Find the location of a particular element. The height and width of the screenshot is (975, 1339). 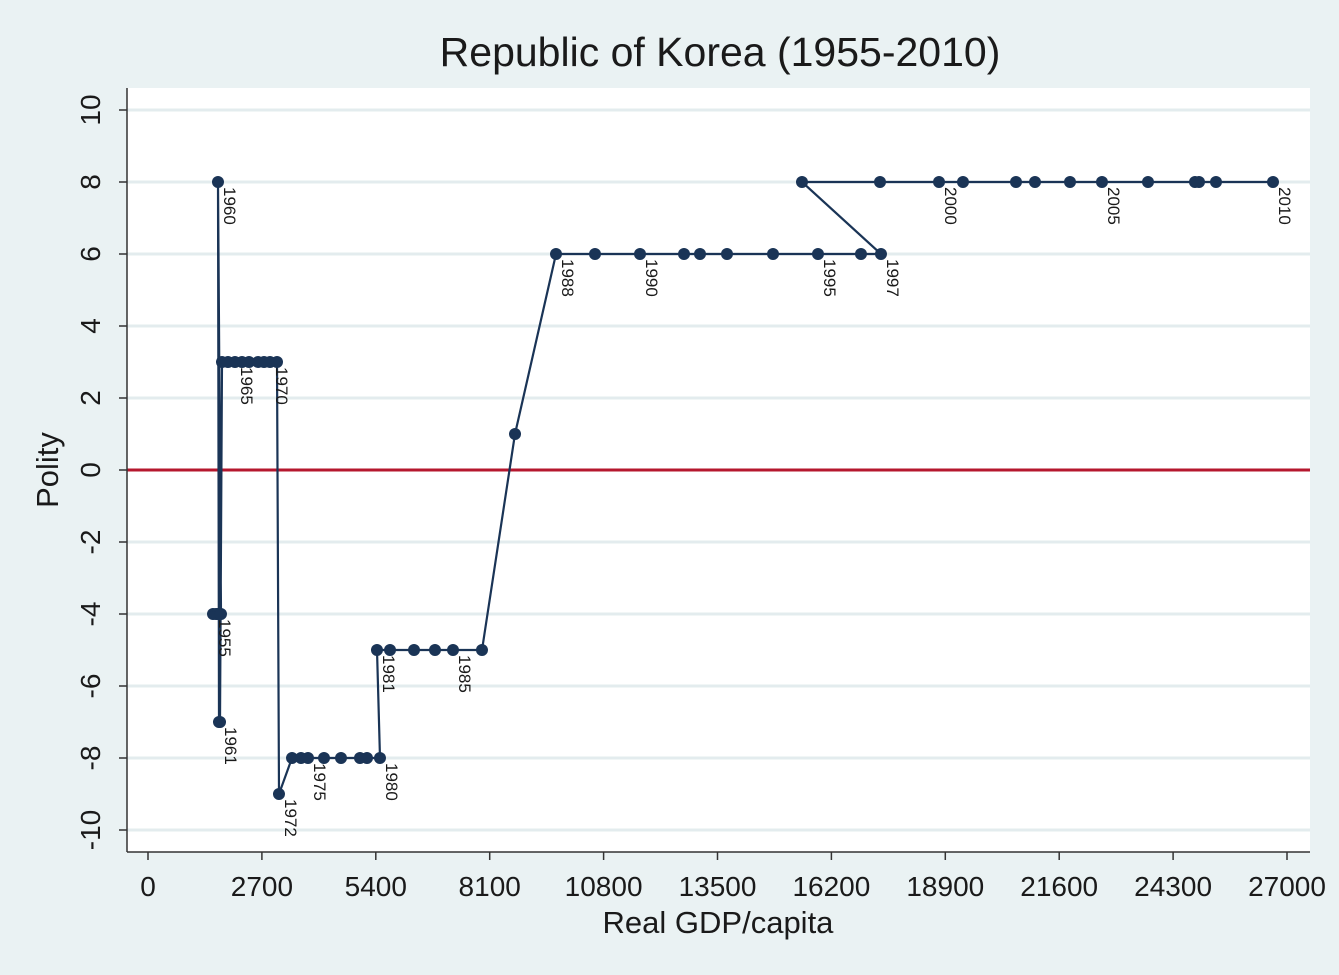

data-point-1962 is located at coordinates (220, 722).